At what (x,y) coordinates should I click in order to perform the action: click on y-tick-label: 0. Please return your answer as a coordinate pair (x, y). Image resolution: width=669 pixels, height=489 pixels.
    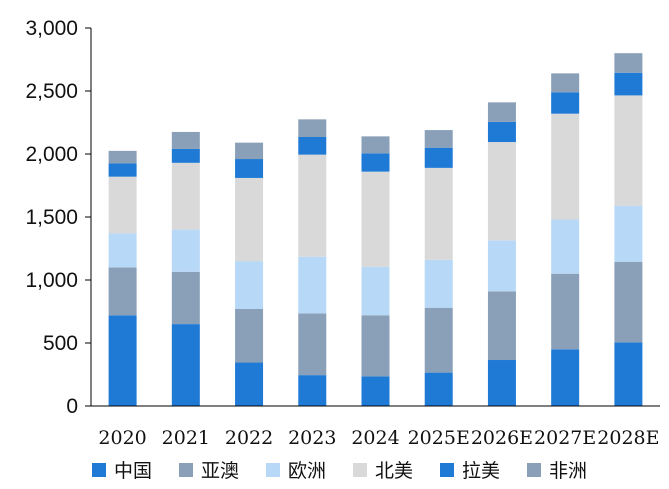
    Looking at the image, I should click on (72, 406).